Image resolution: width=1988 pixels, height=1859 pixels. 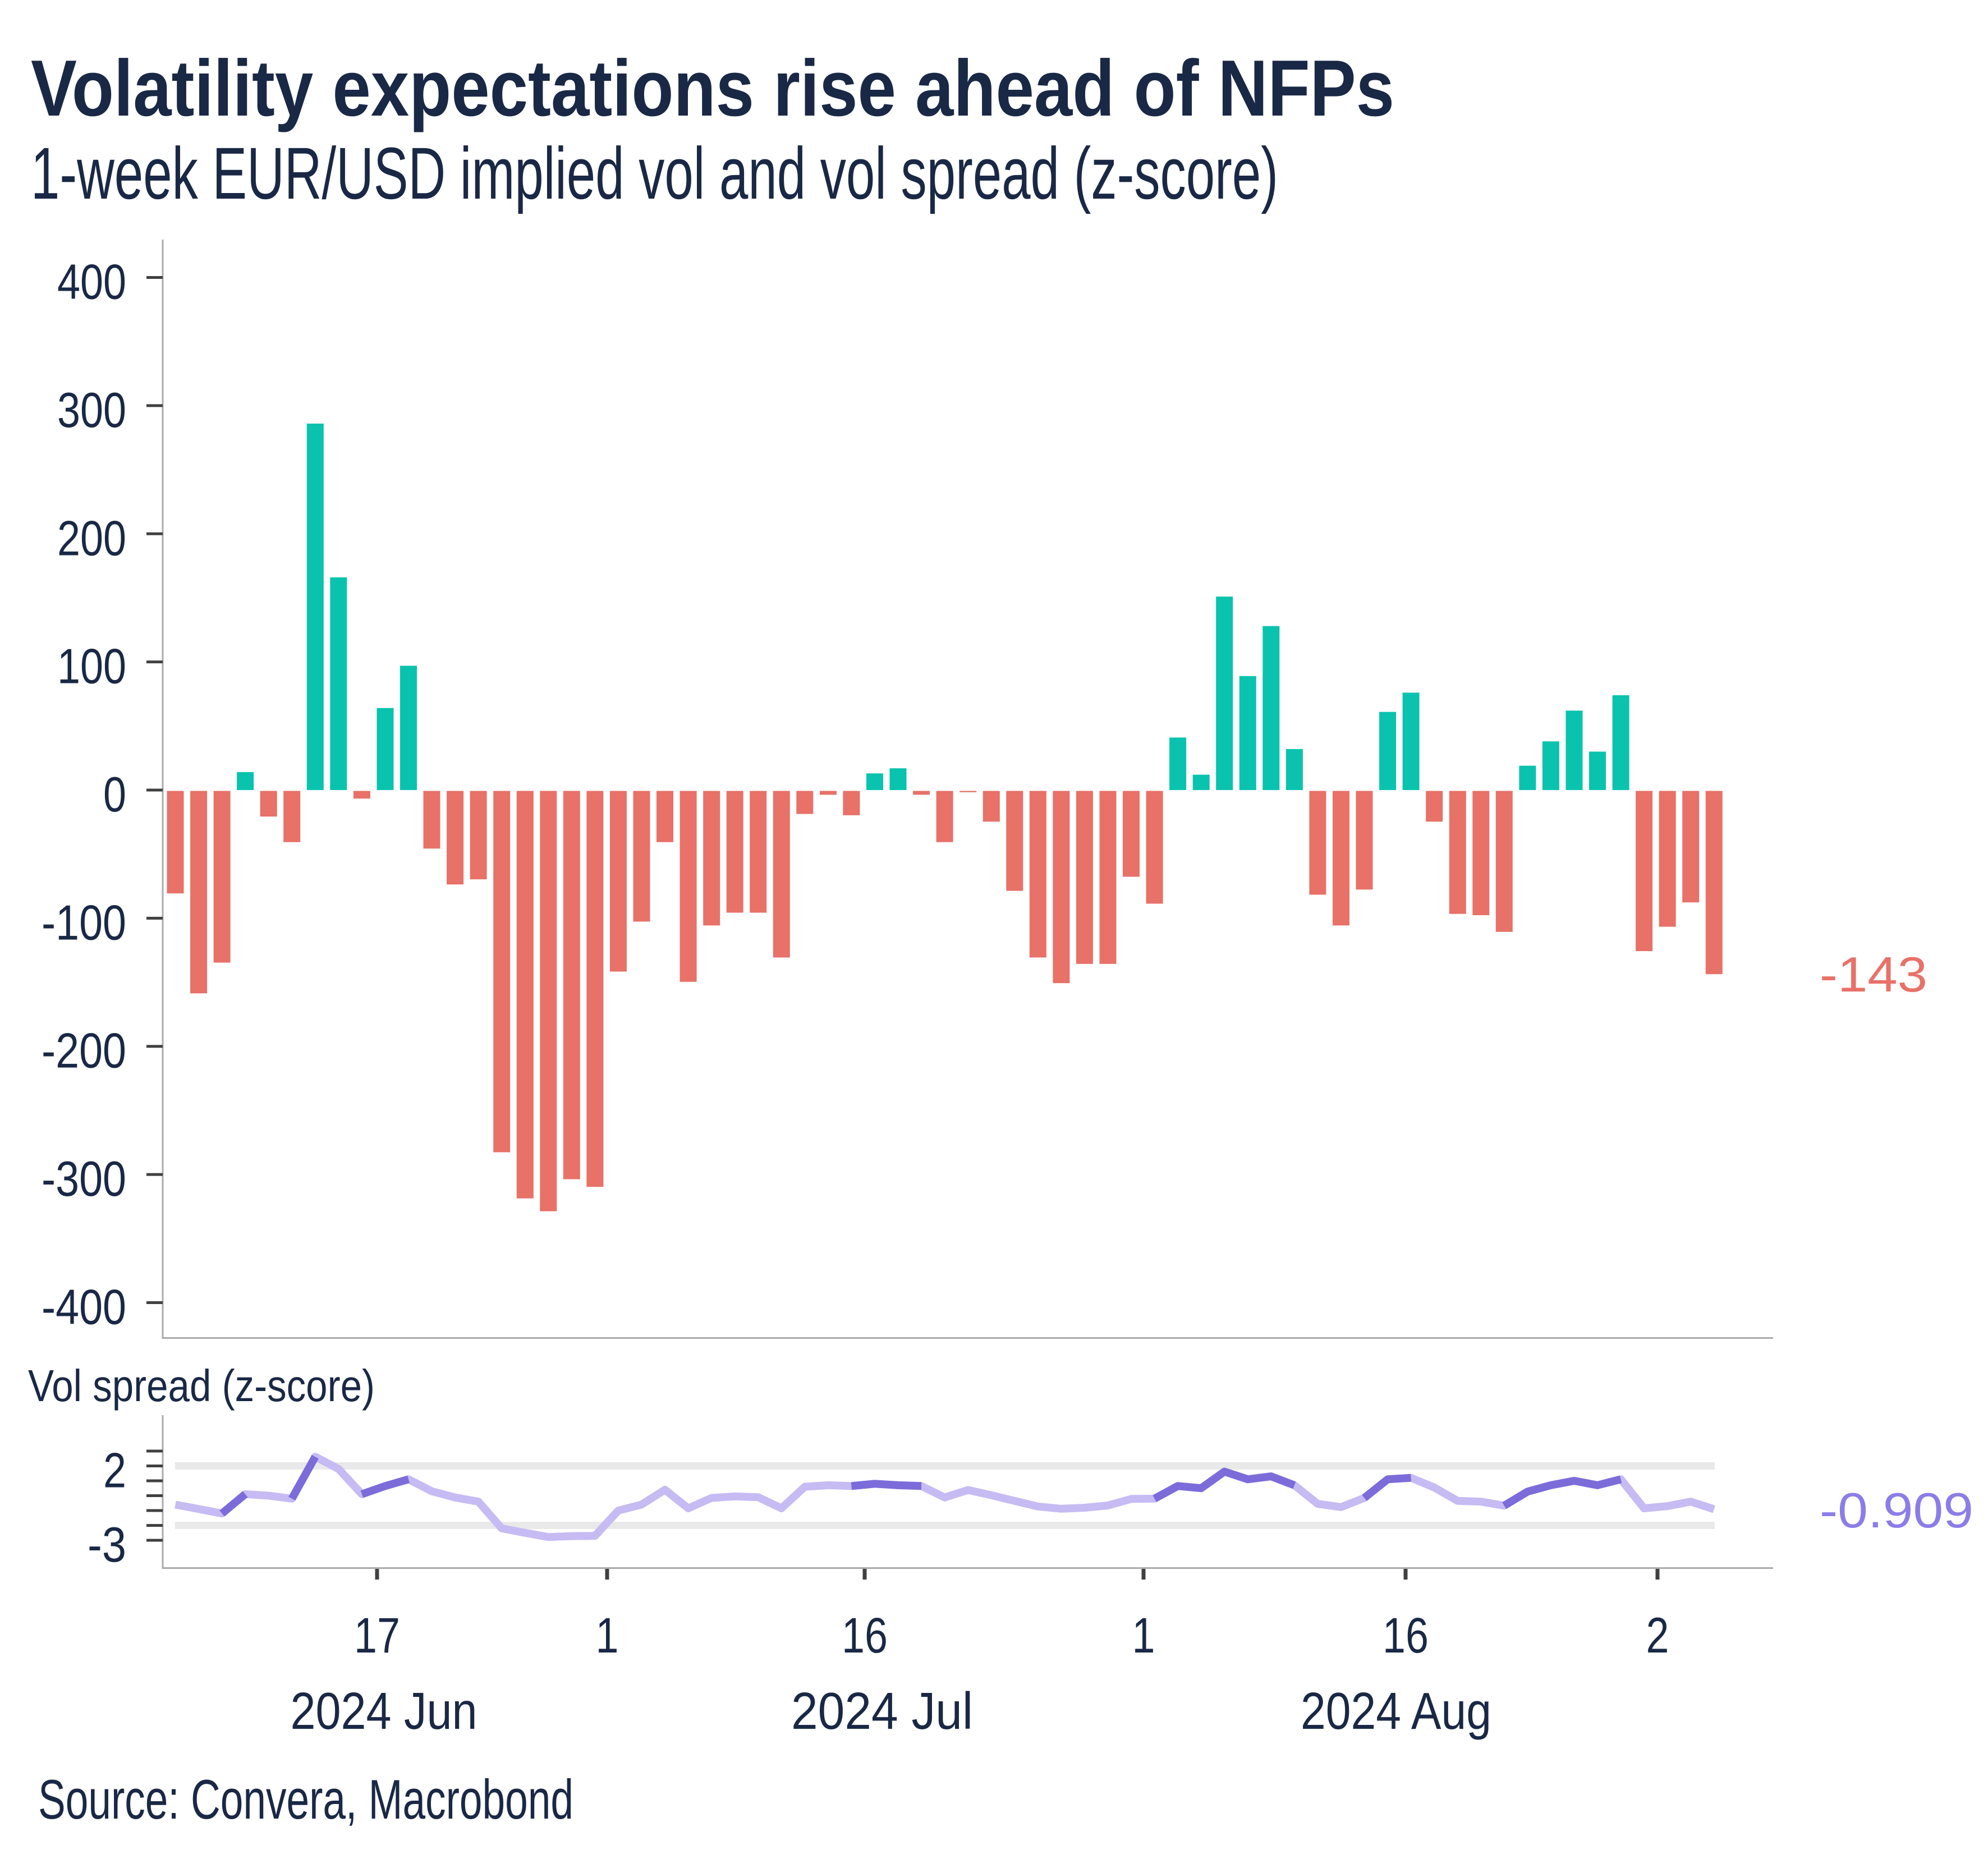 I want to click on svg-text: 200, so click(x=91, y=538).